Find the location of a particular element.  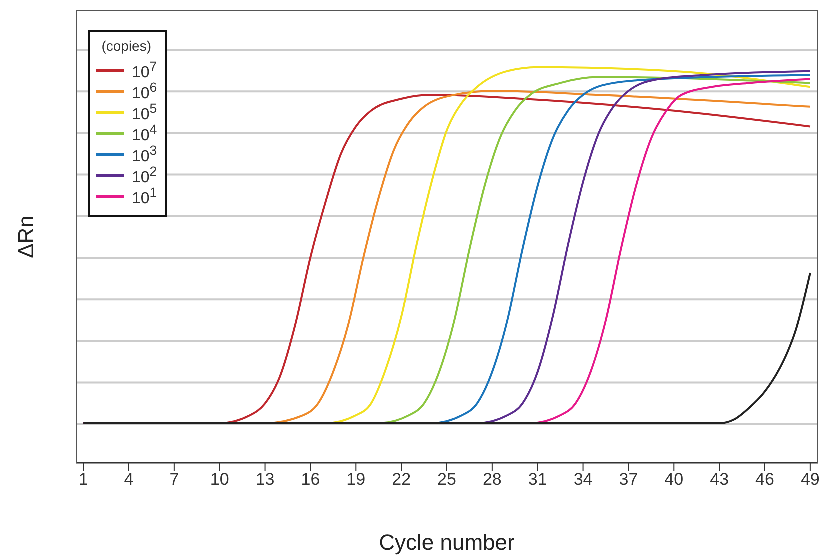

x-axis-title: Cycle number is located at coordinates (447, 542).